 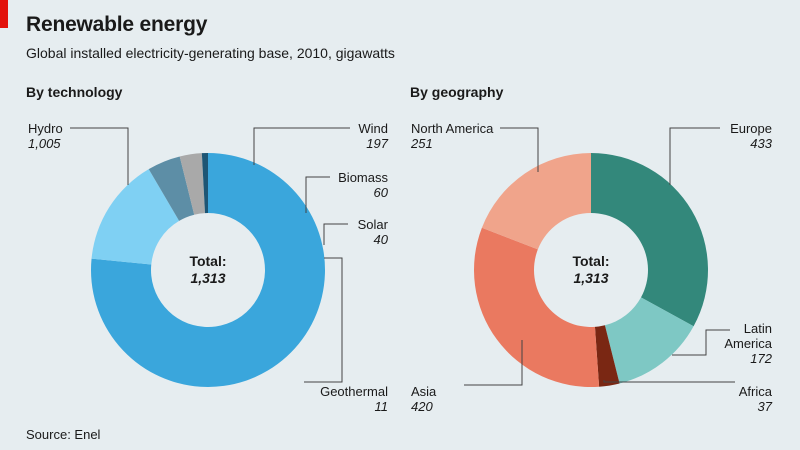 I want to click on leader-line-africa, so click(x=669, y=381).